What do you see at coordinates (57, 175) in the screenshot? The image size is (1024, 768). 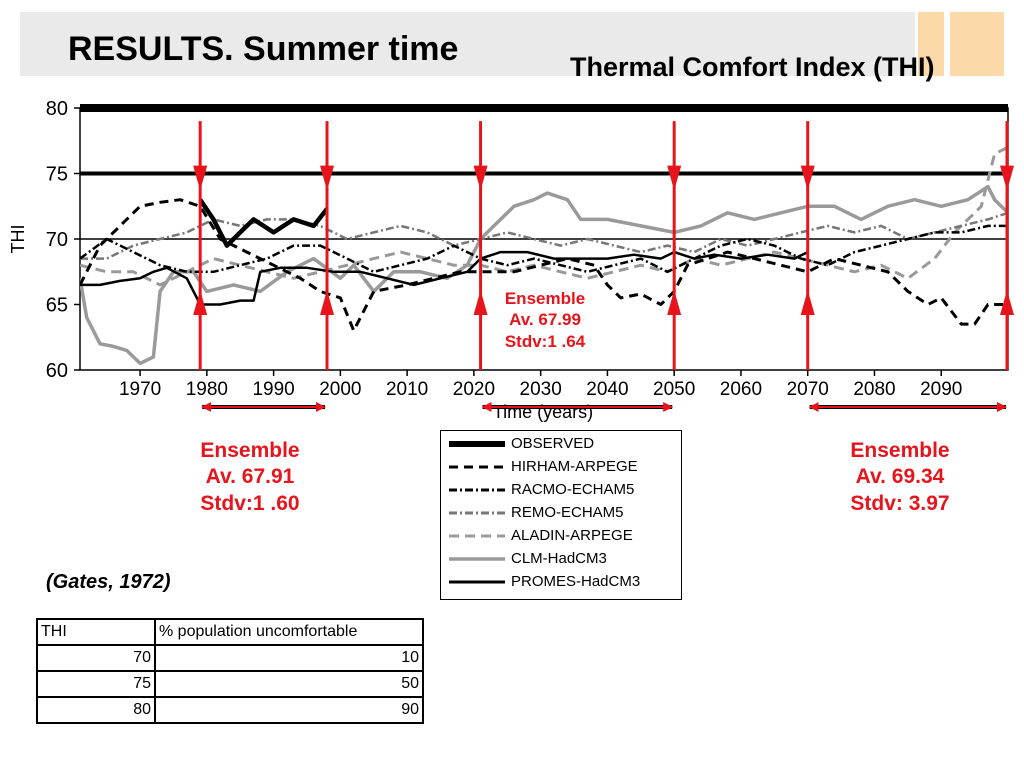 I see `y-tick-label: 75` at bounding box center [57, 175].